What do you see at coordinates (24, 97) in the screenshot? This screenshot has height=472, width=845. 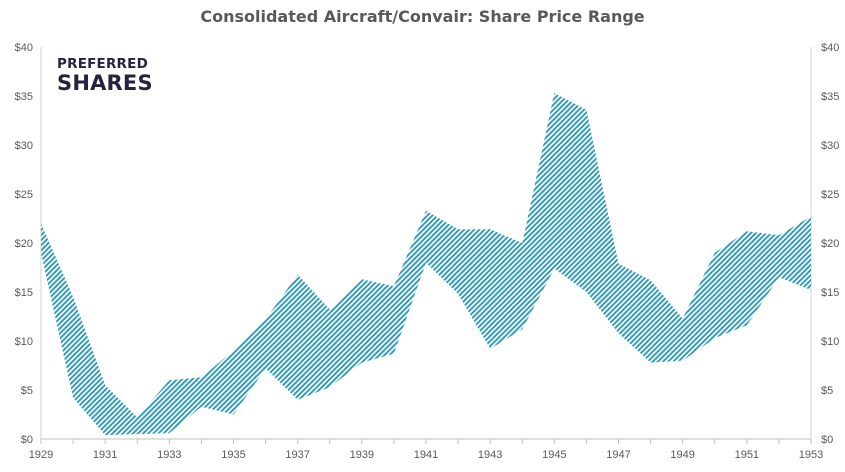 I see `y-tick-label-left: $35` at bounding box center [24, 97].